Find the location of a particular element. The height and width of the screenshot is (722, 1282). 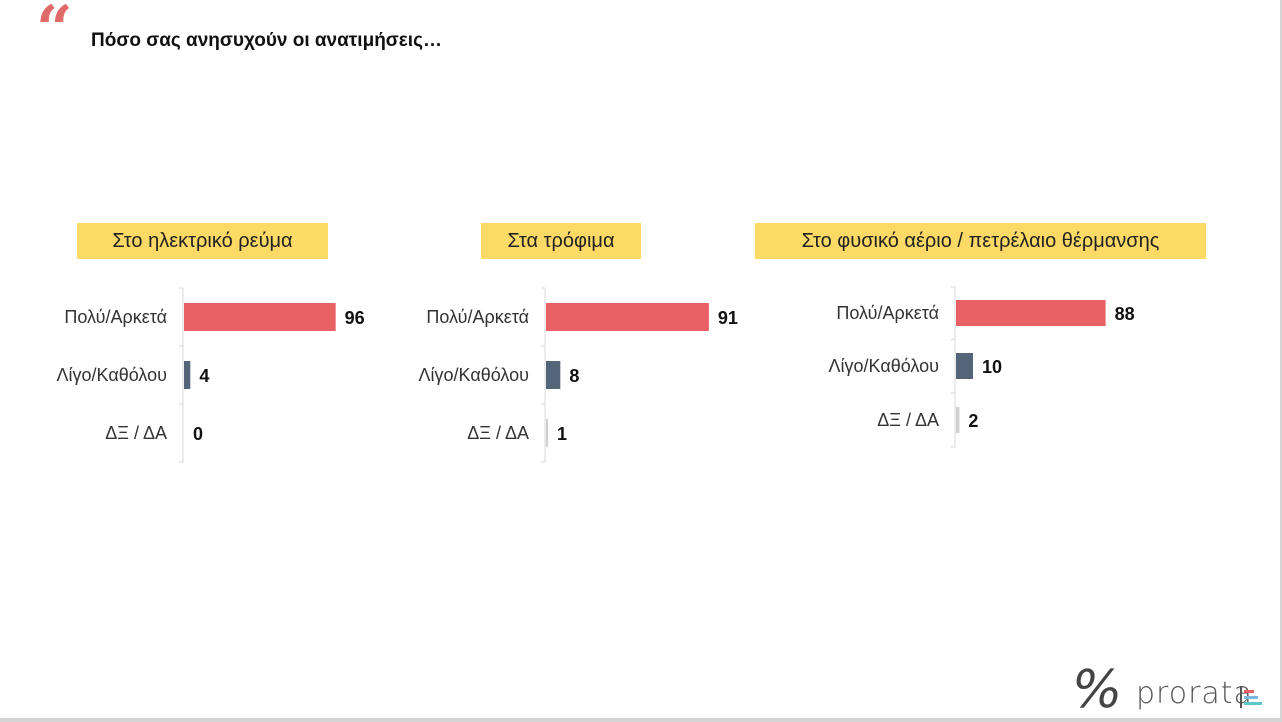

chart-2-header: Στα τρόφιμα is located at coordinates (561, 241).